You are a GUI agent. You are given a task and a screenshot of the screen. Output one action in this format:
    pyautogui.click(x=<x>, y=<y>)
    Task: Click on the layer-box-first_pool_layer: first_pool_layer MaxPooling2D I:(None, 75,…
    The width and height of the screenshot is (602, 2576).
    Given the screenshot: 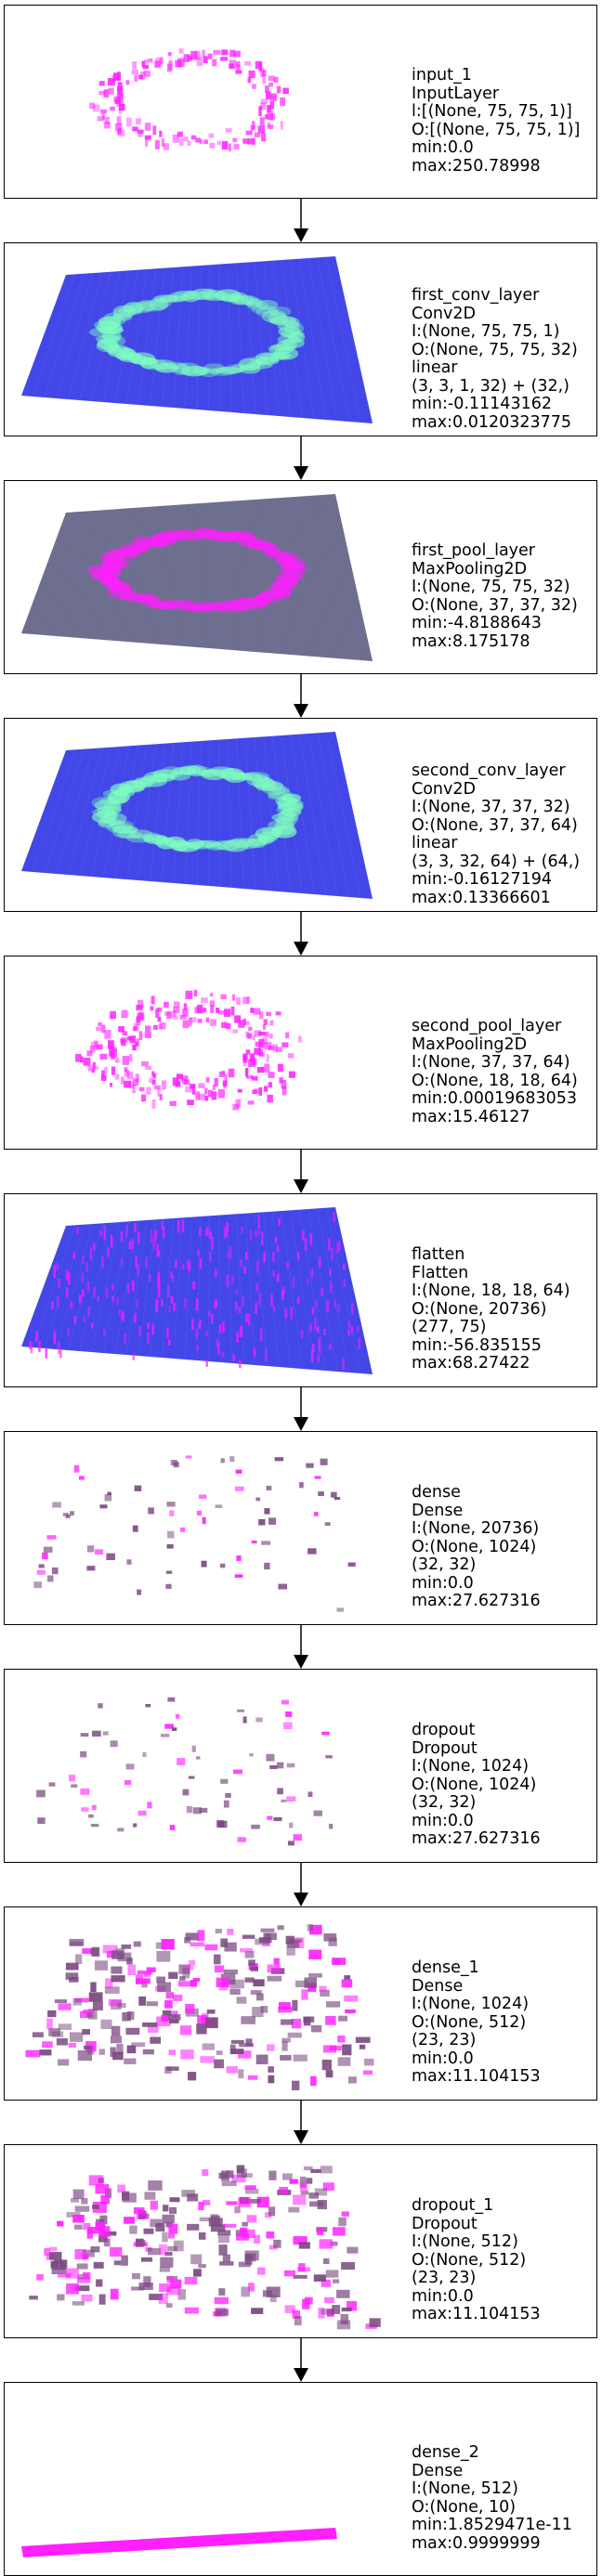 What is the action you would take?
    pyautogui.click(x=300, y=577)
    